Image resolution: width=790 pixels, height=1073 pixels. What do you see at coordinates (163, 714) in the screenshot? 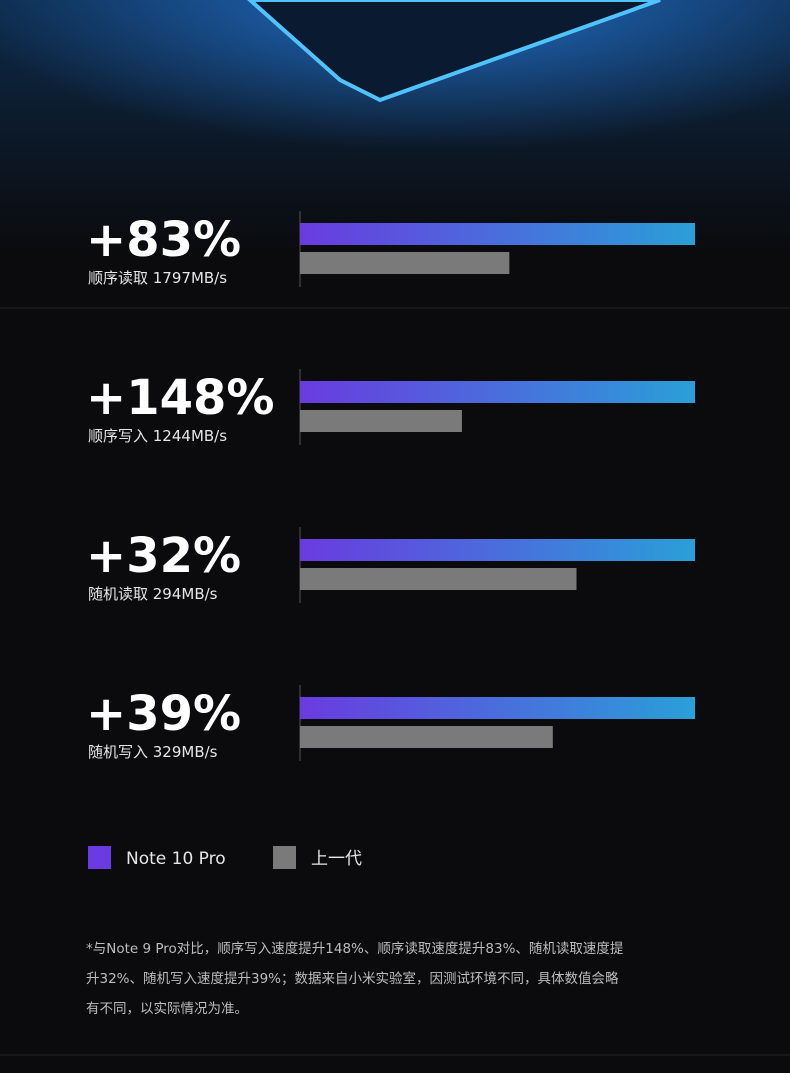
I see `headline: +39%` at bounding box center [163, 714].